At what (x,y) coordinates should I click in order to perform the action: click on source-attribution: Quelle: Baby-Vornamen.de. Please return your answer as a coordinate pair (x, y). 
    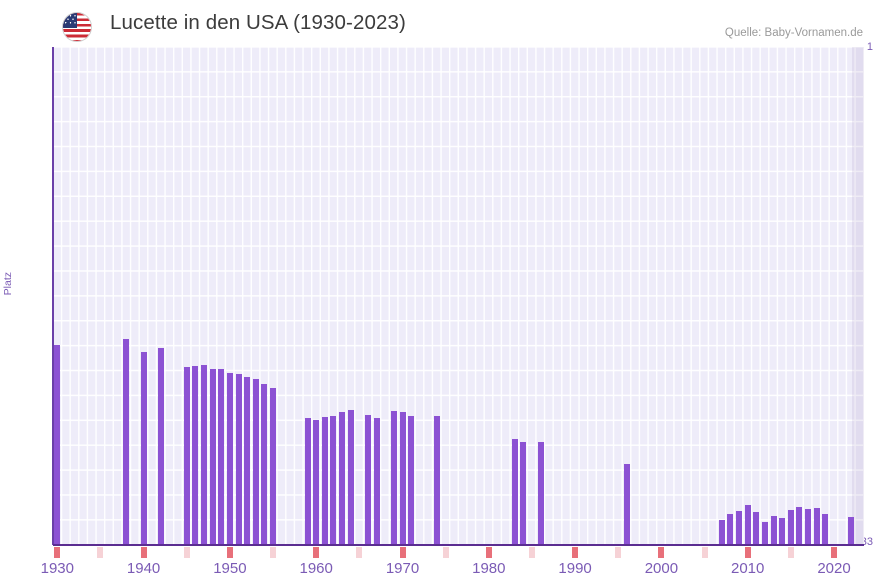
    Looking at the image, I should click on (793, 33).